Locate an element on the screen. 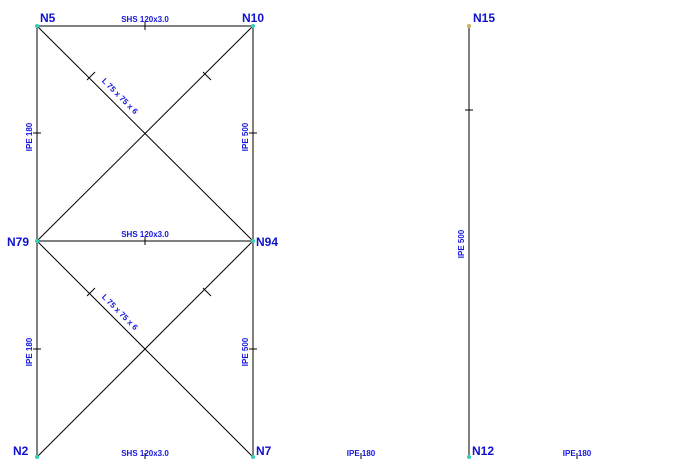 The image size is (679, 459). node-label-n2: N2 is located at coordinates (21, 451).